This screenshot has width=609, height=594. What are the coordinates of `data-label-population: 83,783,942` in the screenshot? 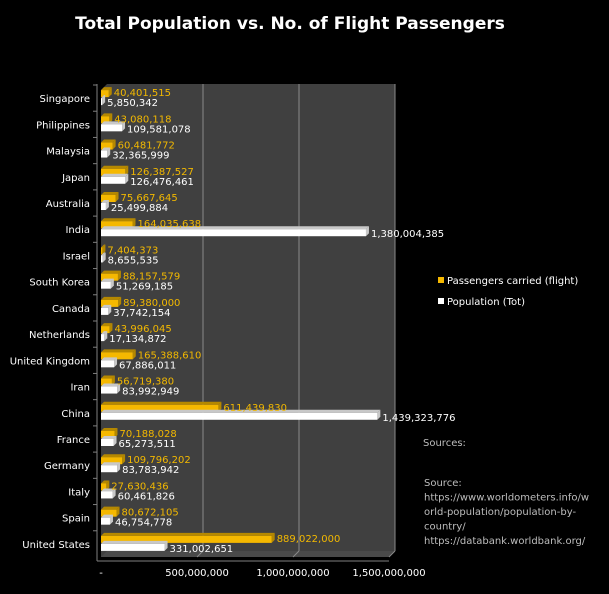 It's located at (150, 470).